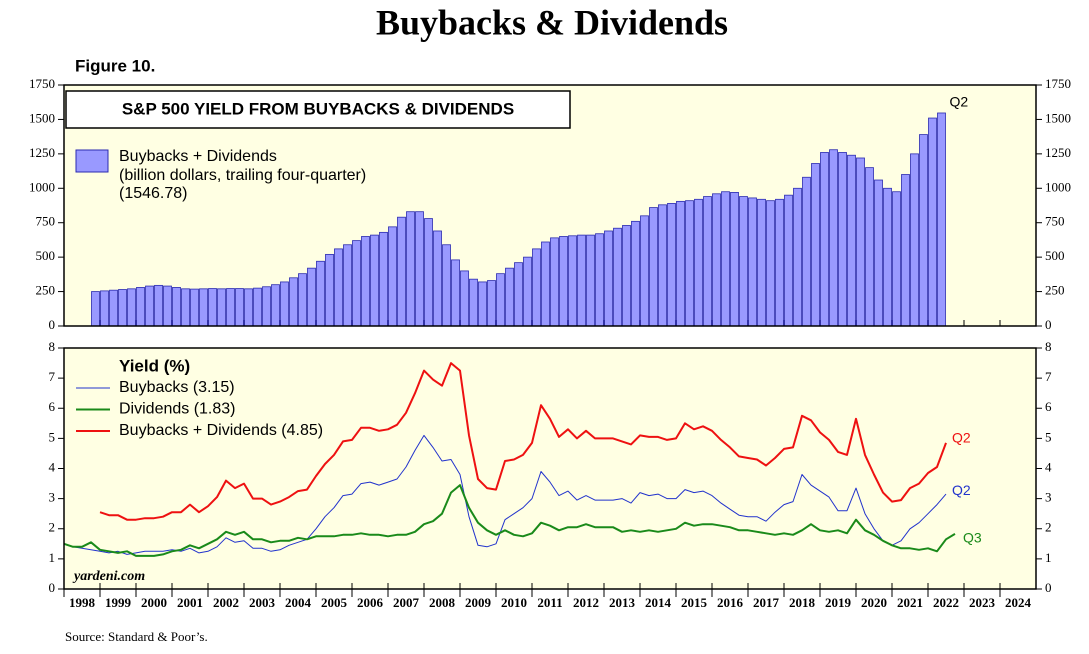 The height and width of the screenshot is (654, 1089). I want to click on legend-label: Buybacks + Dividends, so click(198, 156).